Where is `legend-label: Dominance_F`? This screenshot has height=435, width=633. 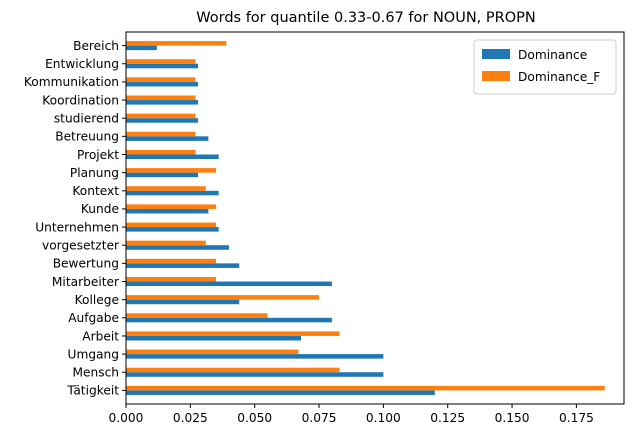 legend-label: Dominance_F is located at coordinates (559, 77).